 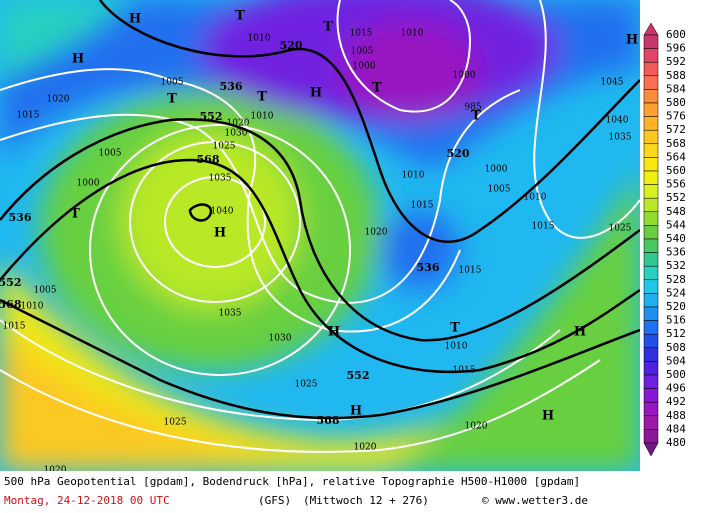 I want to click on colorbar-label: 572, so click(x=676, y=129).